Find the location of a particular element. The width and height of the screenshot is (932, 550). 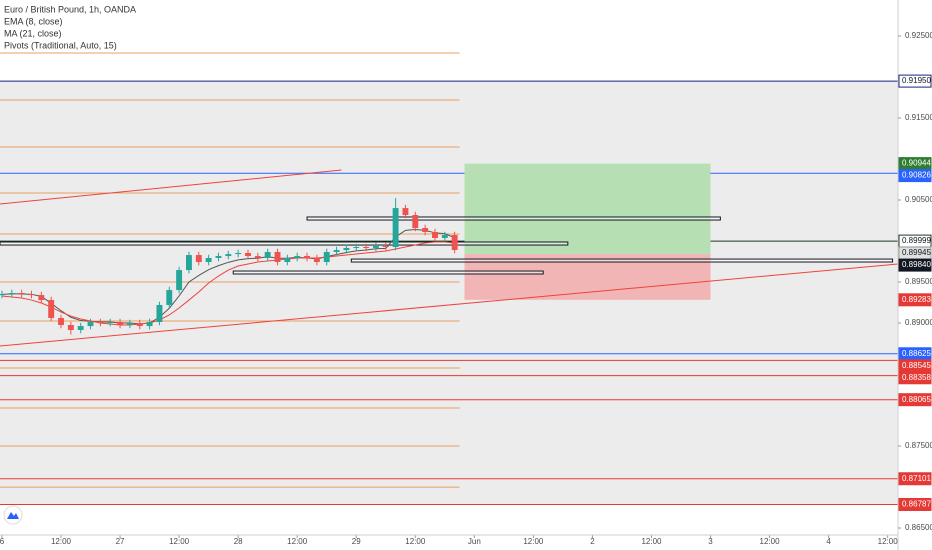

level-label: 0.88358 is located at coordinates (916, 377).